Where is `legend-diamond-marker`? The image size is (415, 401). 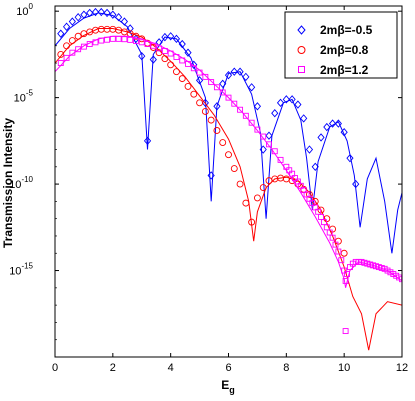
legend-diamond-marker is located at coordinates (301, 30).